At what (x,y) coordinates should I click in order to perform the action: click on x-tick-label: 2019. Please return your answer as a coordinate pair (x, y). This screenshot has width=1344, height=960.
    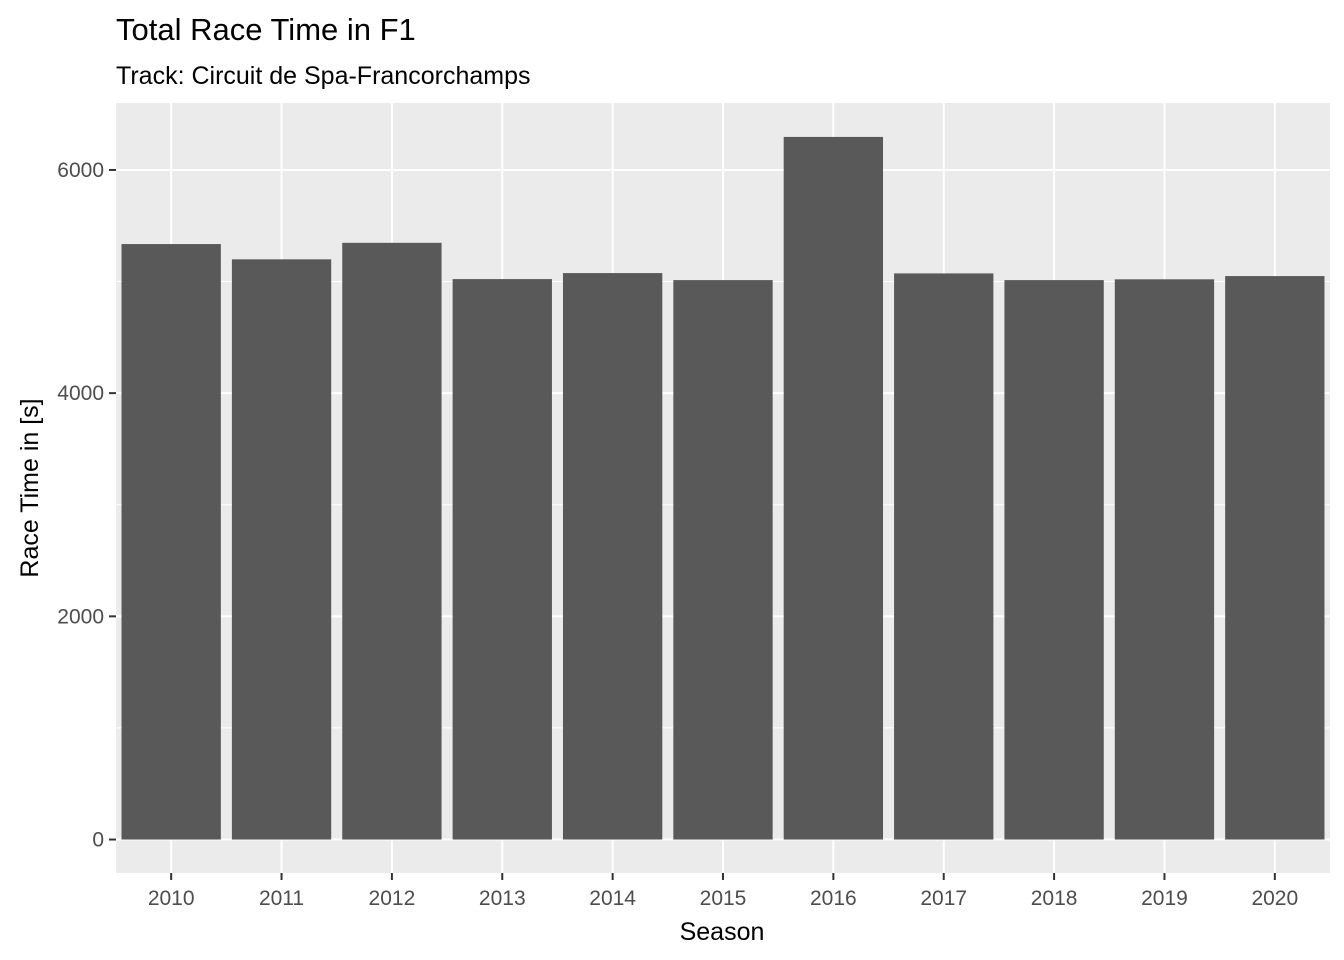
    Looking at the image, I should click on (1164, 898).